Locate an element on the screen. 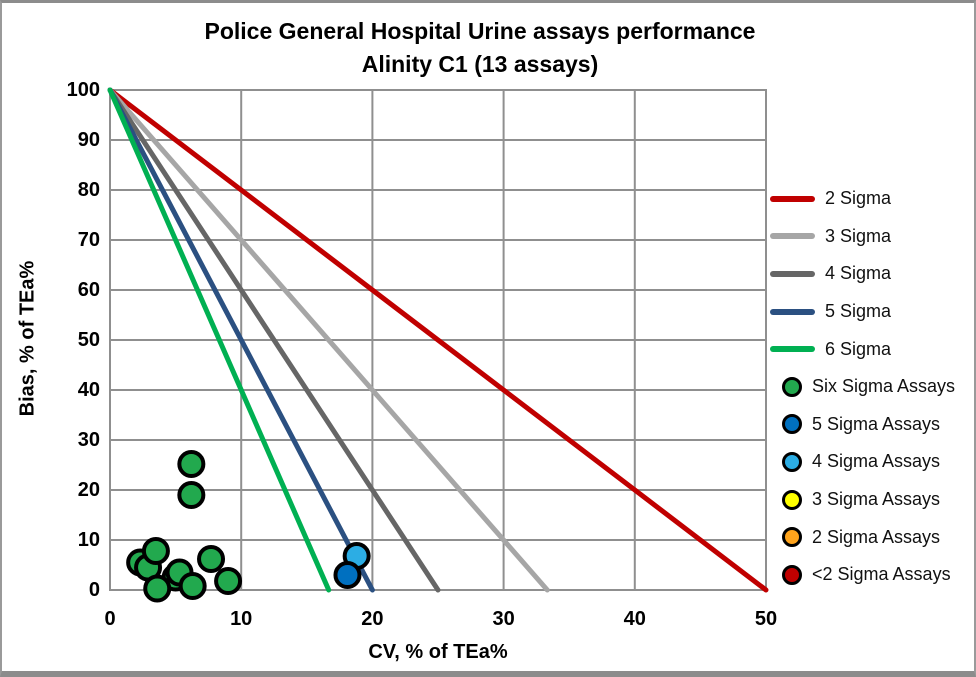 This screenshot has width=976, height=677. legend-label: 5 Sigma Assays is located at coordinates (876, 423).